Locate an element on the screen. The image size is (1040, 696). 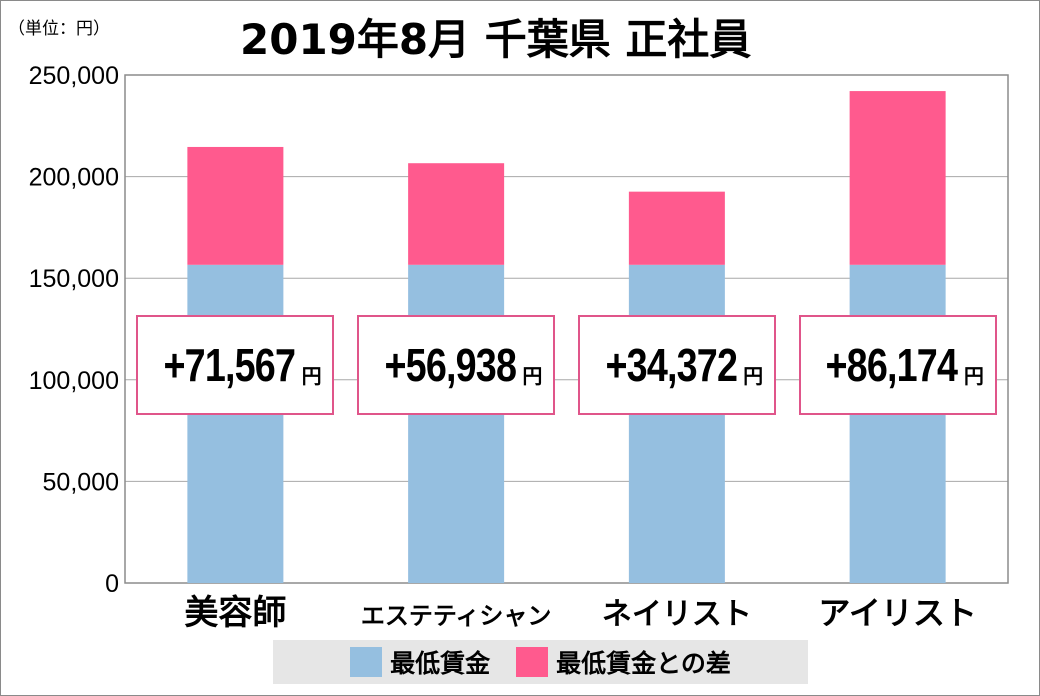
legend-swatch-diff is located at coordinates (532, 662).